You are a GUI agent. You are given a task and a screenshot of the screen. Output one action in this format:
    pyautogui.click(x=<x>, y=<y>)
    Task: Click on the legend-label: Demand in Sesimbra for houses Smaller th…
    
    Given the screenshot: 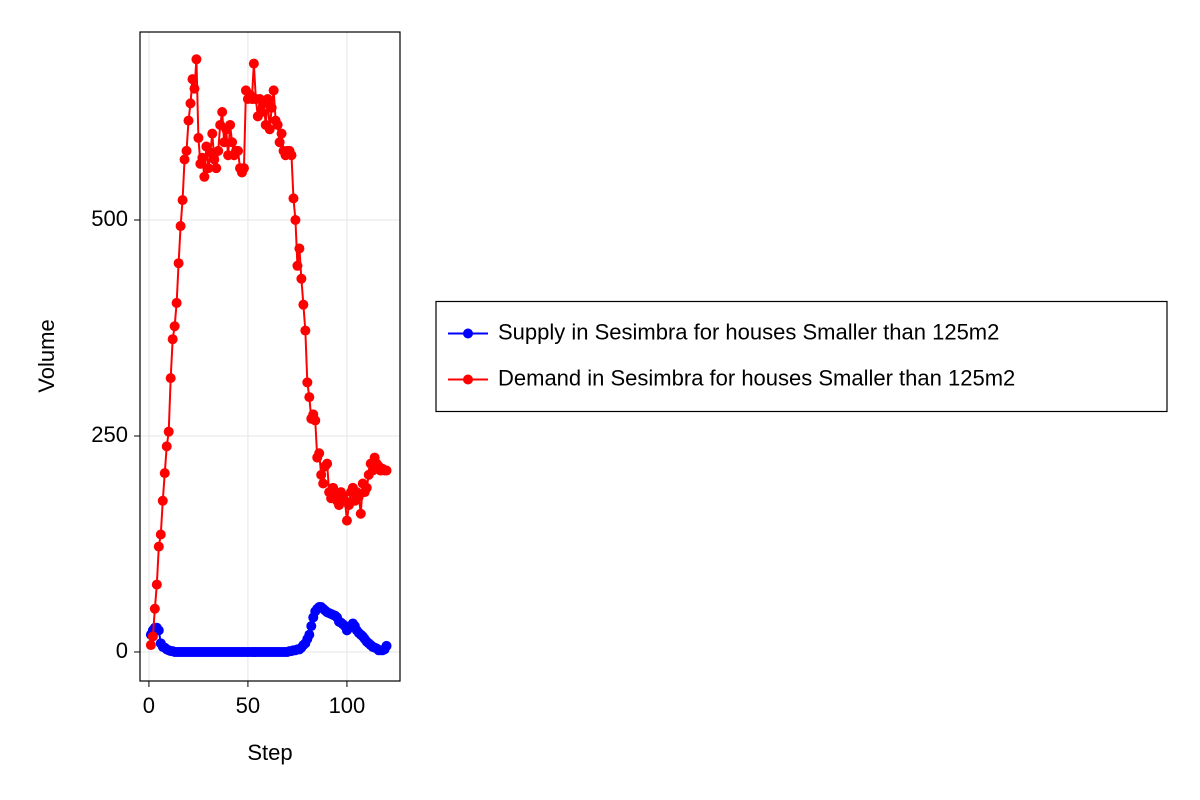 What is the action you would take?
    pyautogui.click(x=756, y=377)
    